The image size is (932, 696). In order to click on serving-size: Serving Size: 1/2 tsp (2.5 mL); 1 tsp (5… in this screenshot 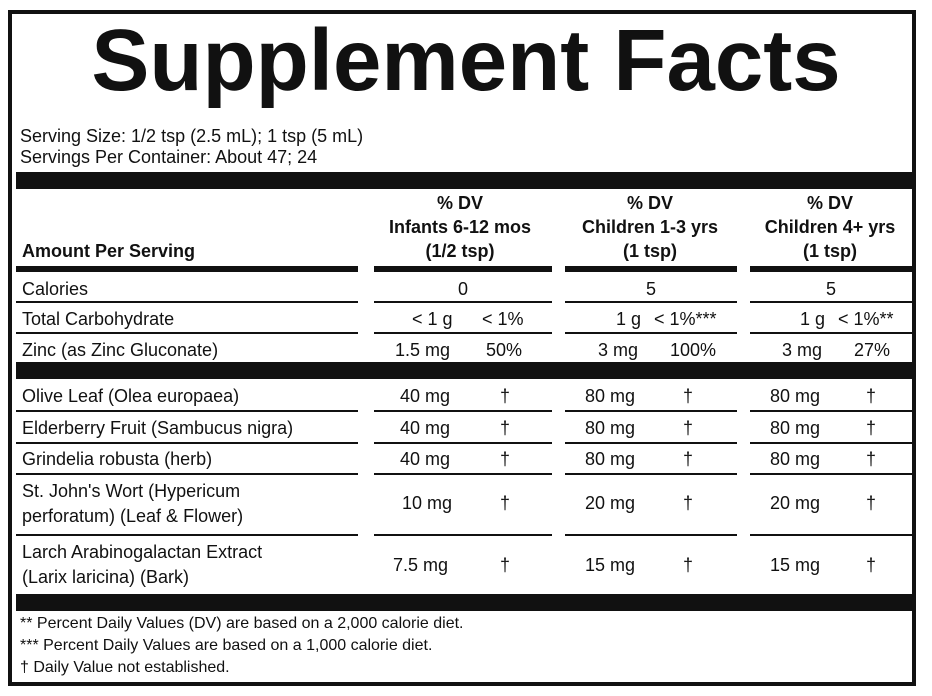, I will do `click(192, 136)`.